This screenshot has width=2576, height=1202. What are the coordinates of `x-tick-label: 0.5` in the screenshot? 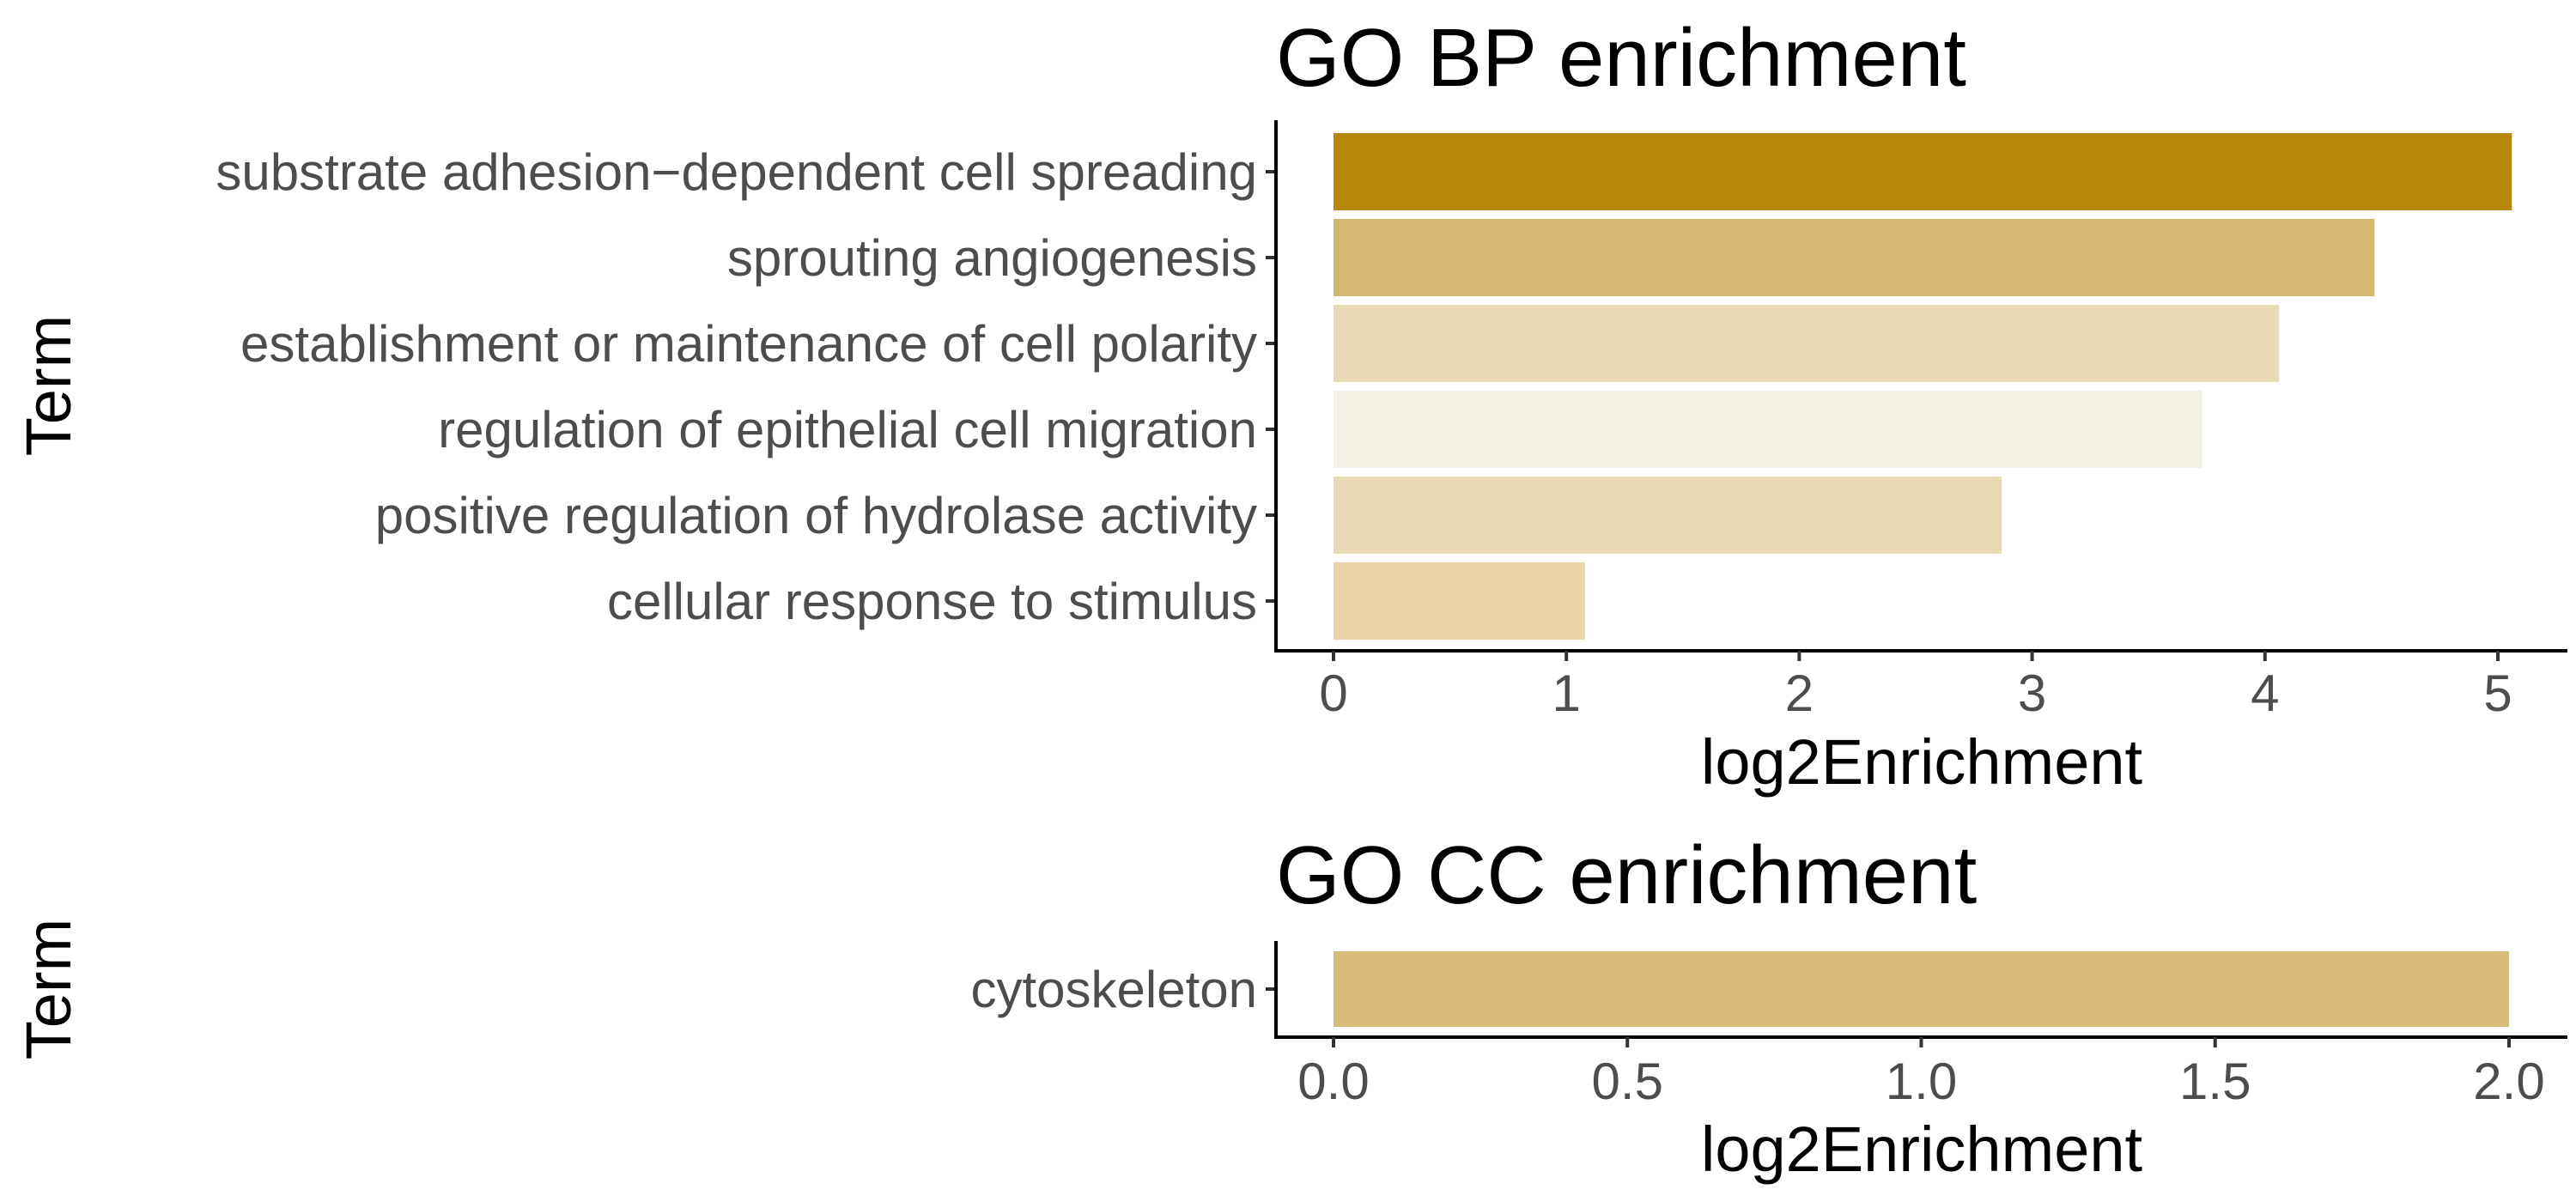 It's located at (1627, 1081).